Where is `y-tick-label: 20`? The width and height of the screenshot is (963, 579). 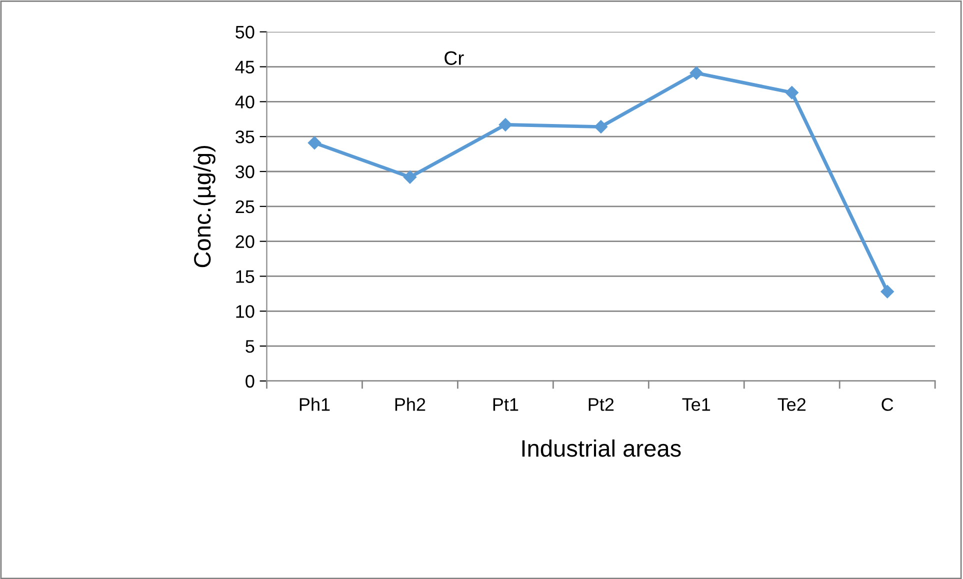 y-tick-label: 20 is located at coordinates (245, 241).